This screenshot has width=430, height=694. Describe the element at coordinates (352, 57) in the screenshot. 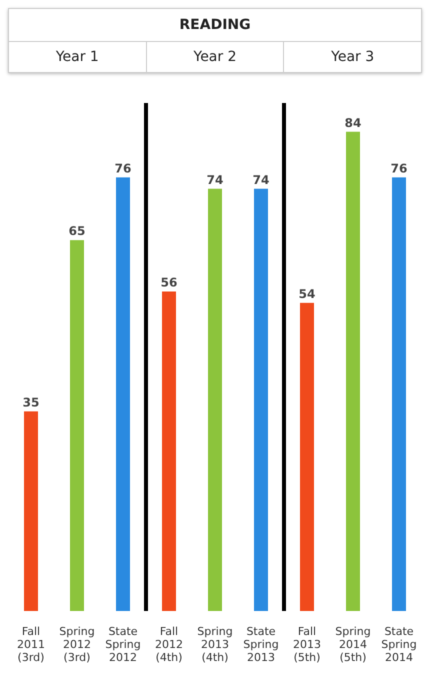

I see `text: Year 3` at that location.